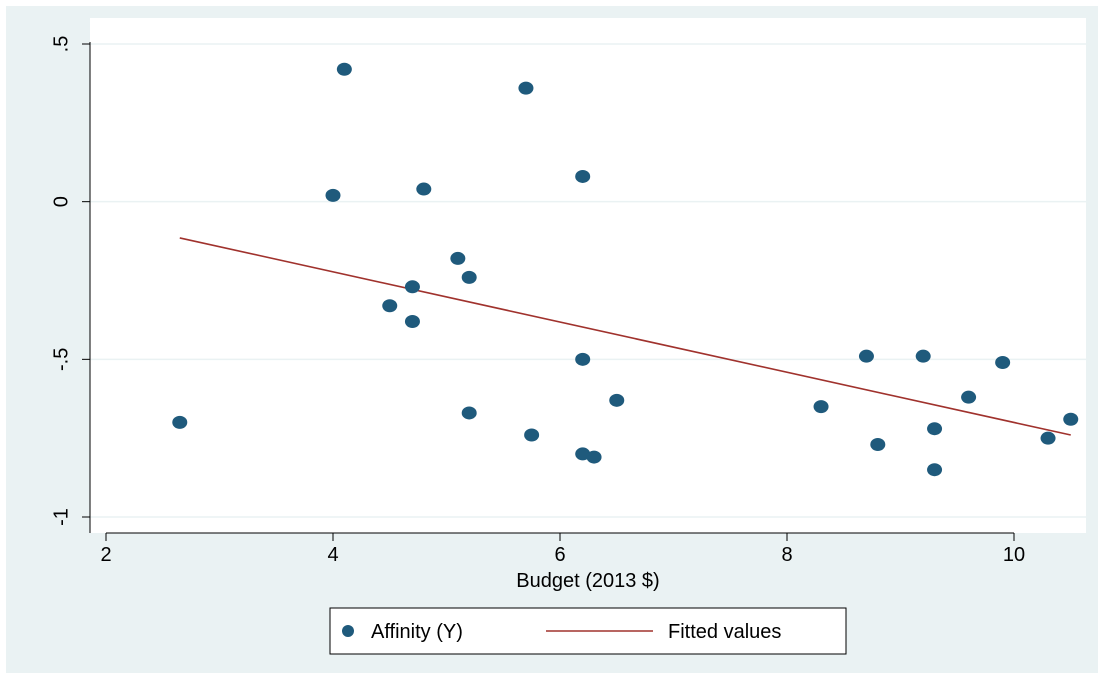 The image size is (1104, 684). Describe the element at coordinates (61, 517) in the screenshot. I see `y-tick-label-0: -1` at that location.